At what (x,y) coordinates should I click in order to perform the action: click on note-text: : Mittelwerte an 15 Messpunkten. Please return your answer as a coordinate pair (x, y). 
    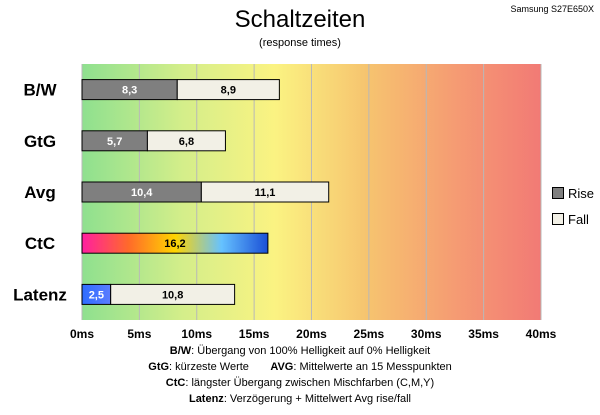
    Looking at the image, I should click on (372, 367).